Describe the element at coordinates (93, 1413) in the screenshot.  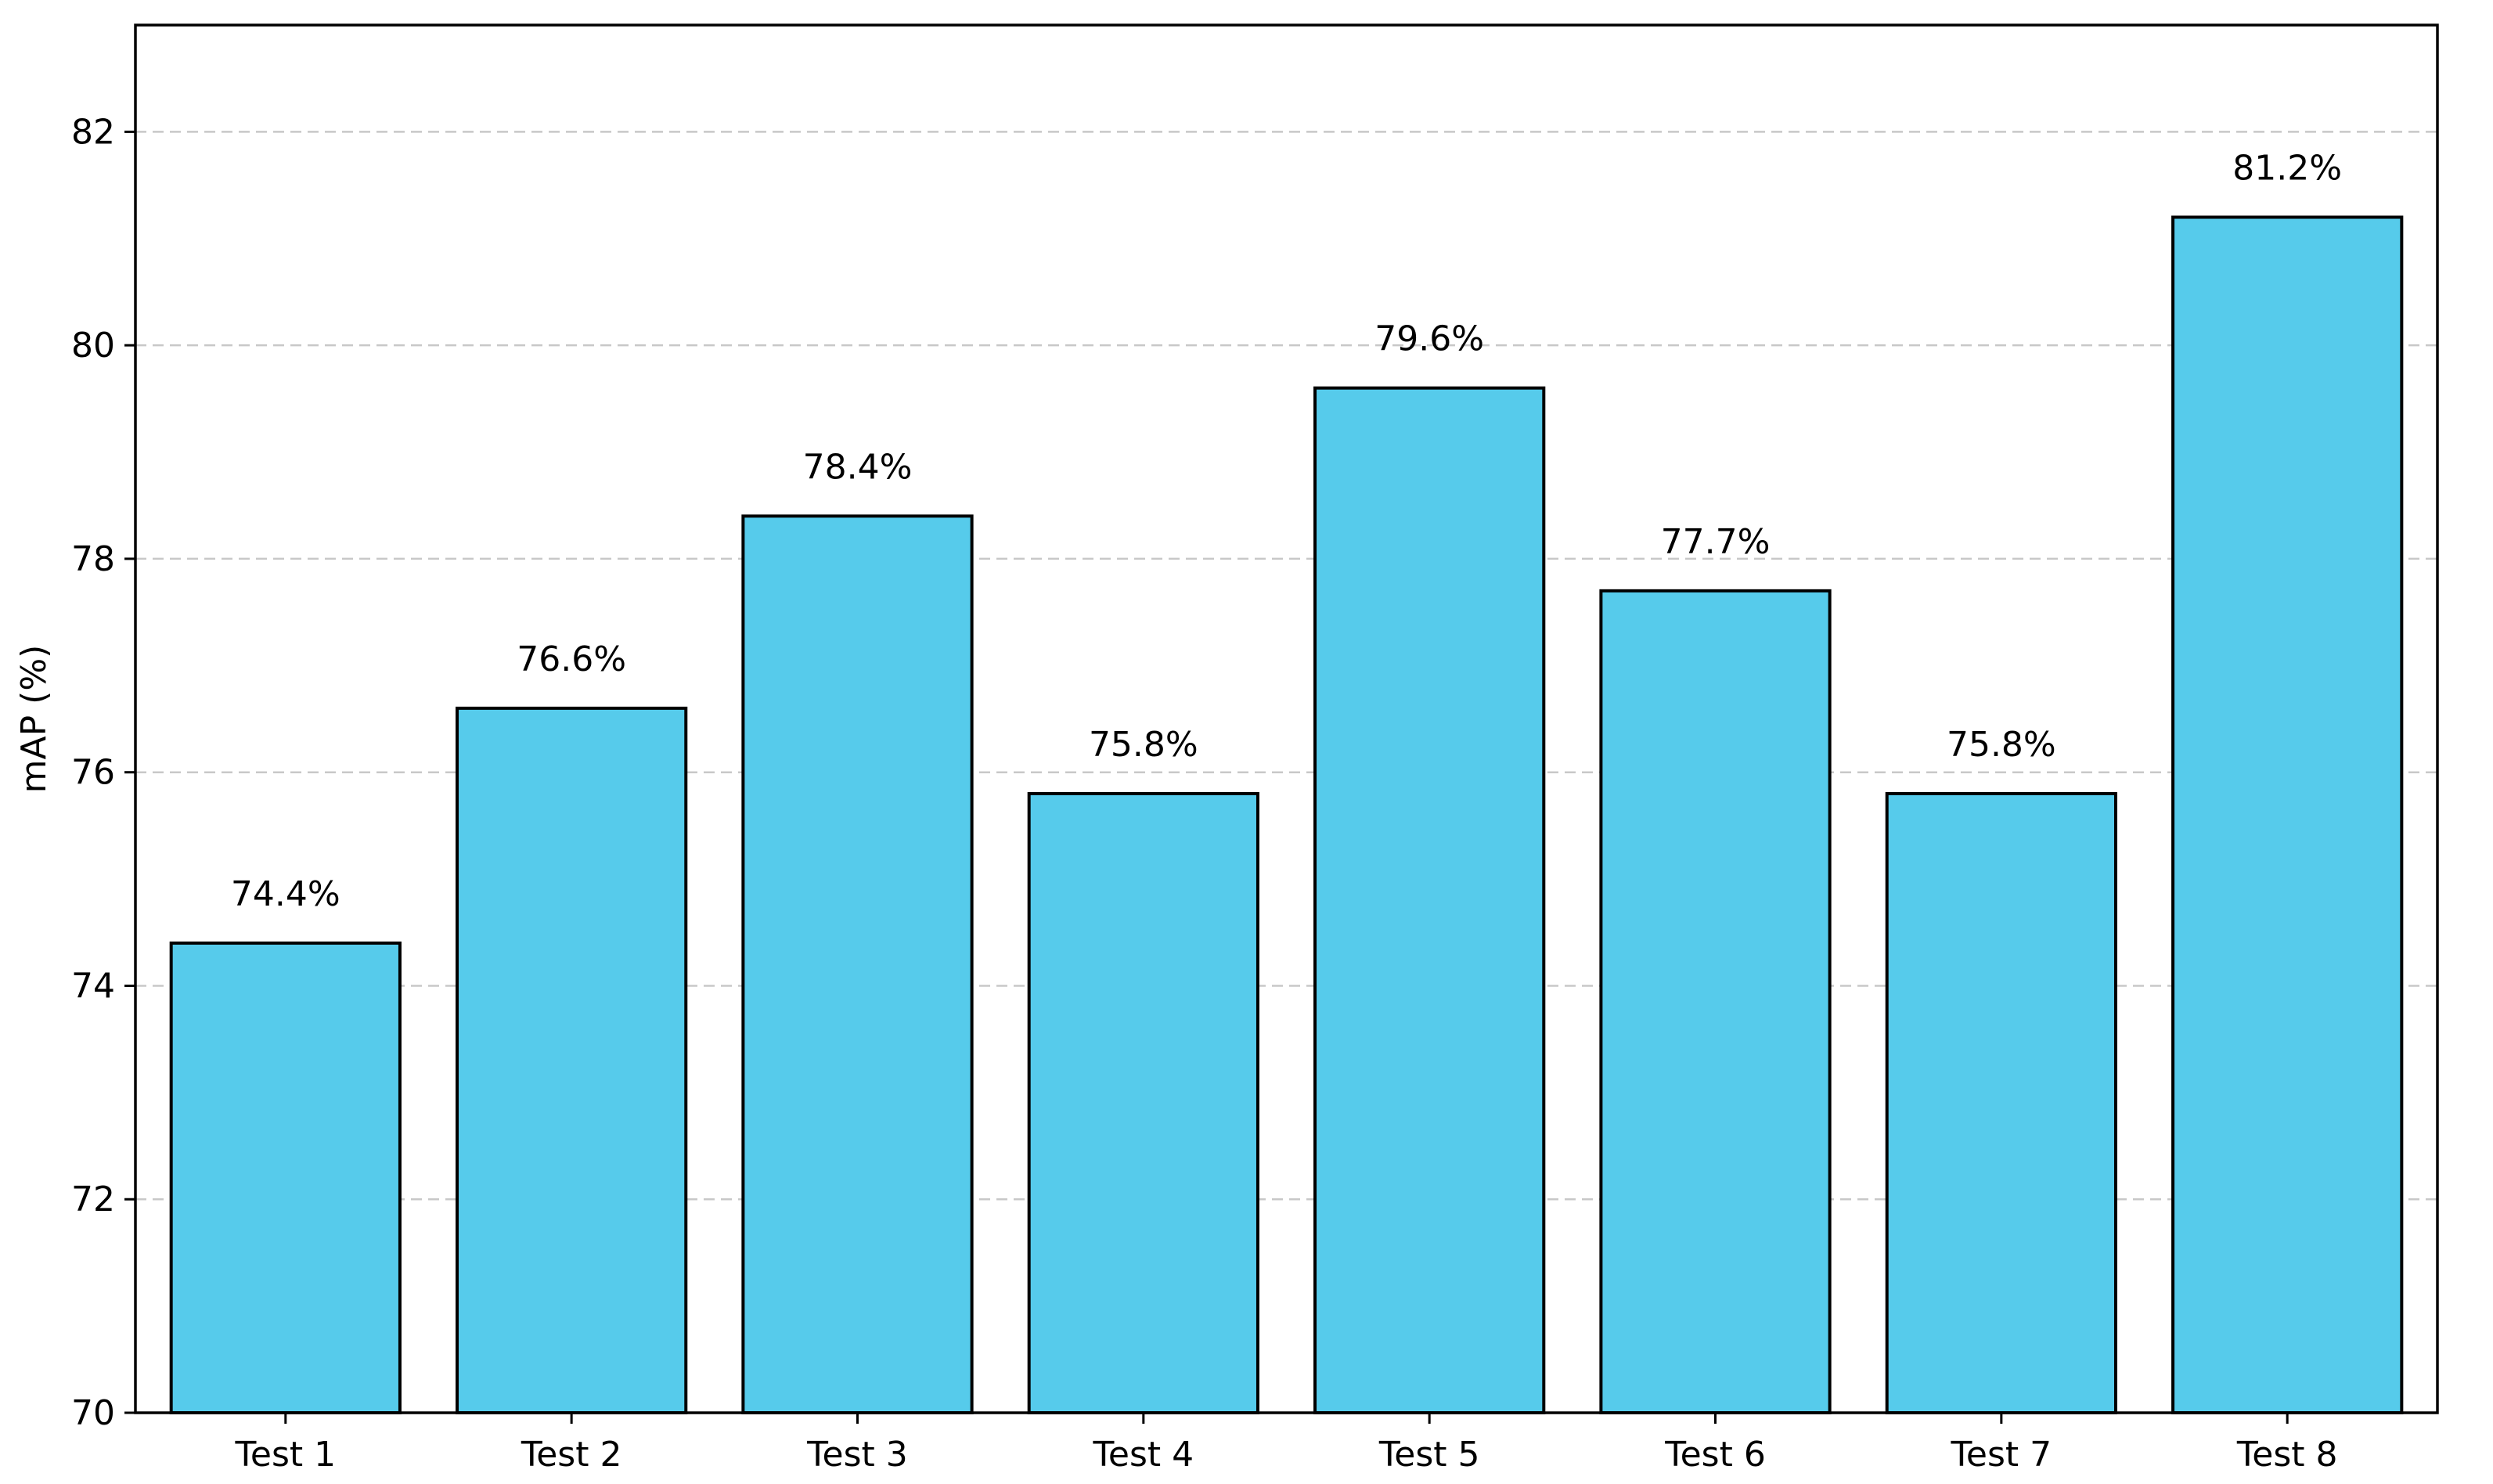
I see `y-tick-label: 70` at that location.